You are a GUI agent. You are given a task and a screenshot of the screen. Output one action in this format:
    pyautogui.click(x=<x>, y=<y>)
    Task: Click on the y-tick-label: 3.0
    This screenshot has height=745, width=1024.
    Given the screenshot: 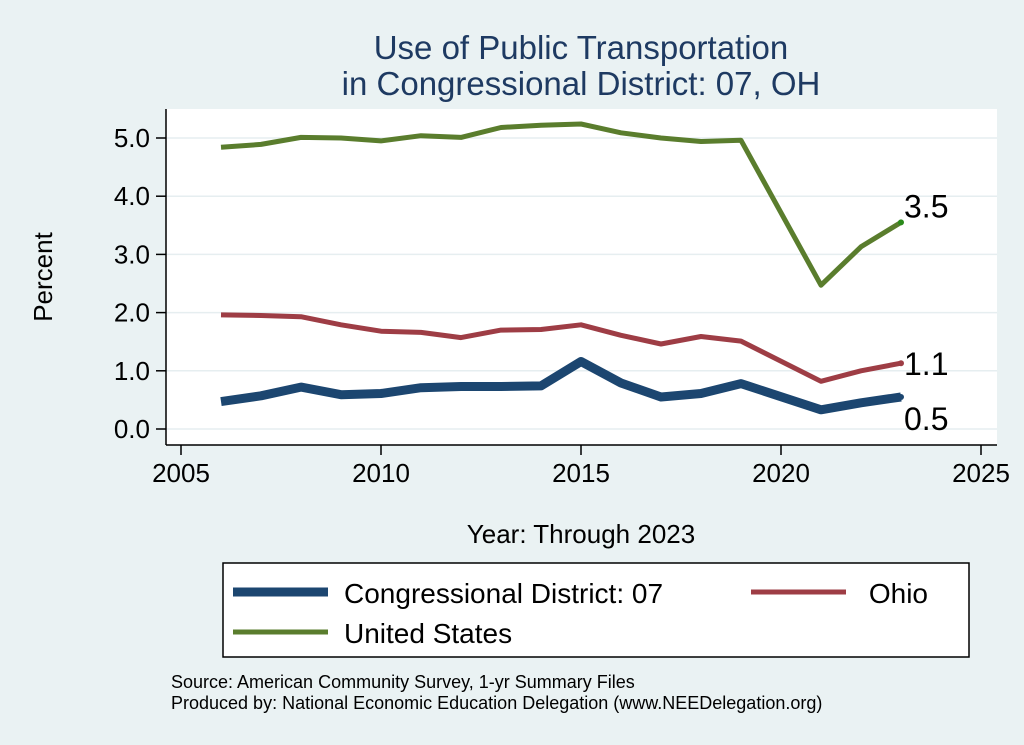 What is the action you would take?
    pyautogui.click(x=132, y=254)
    